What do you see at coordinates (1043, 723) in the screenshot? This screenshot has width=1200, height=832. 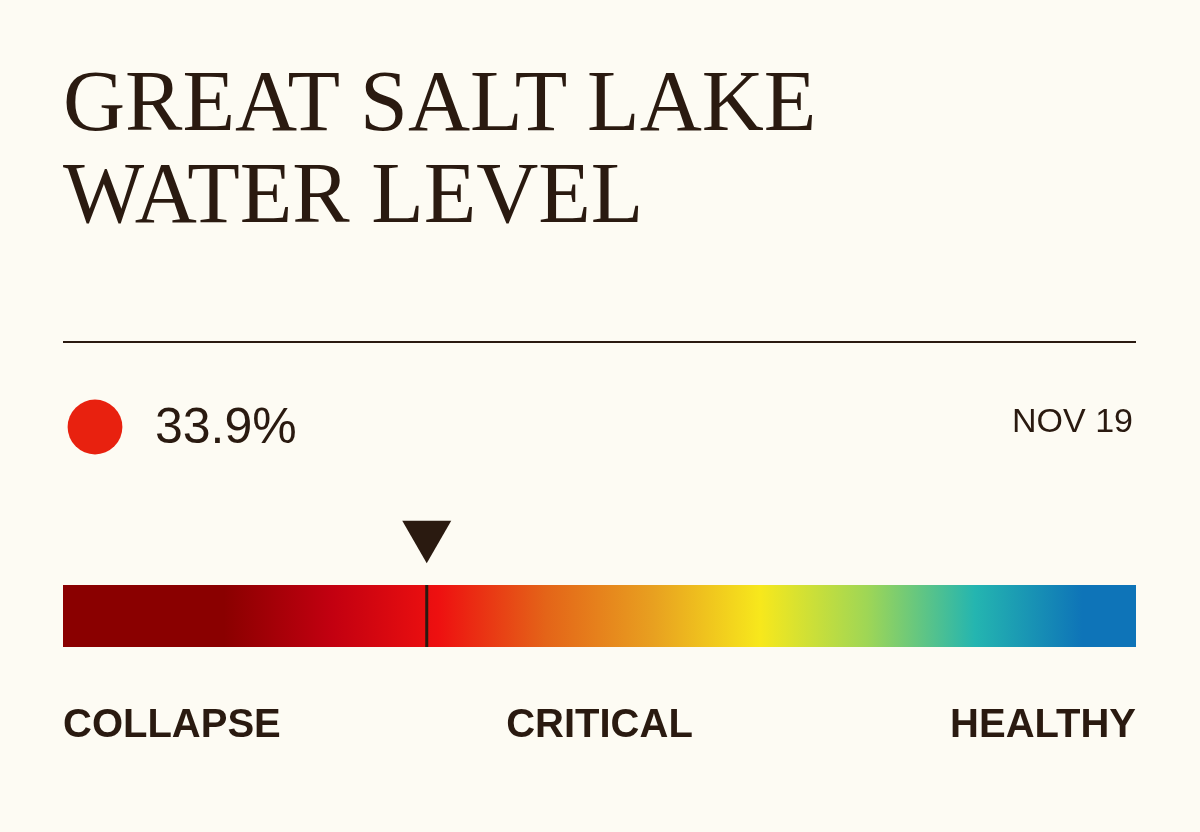 I see `text: HEALTHY` at bounding box center [1043, 723].